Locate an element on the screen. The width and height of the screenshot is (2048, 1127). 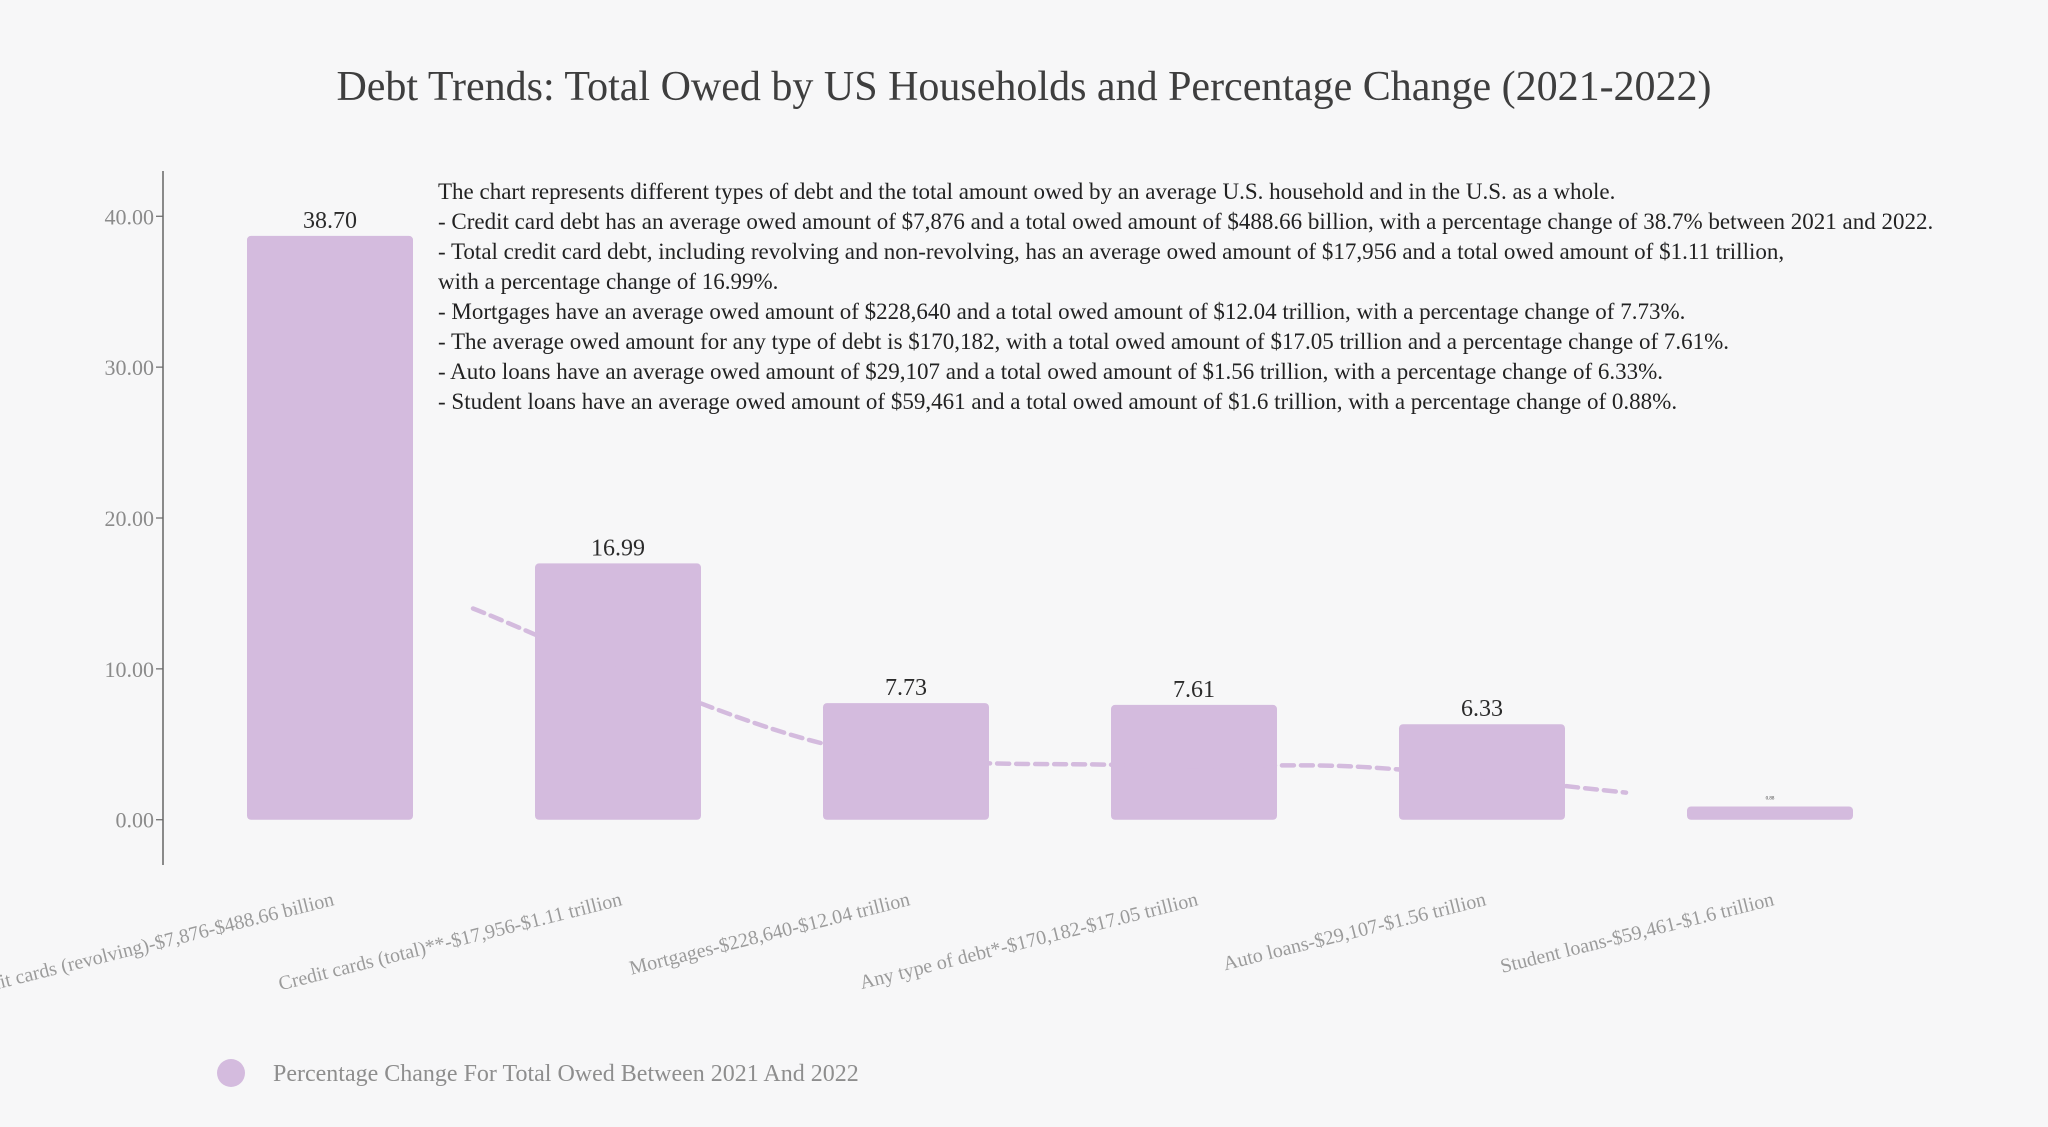
legend-marker is located at coordinates (231, 1073).